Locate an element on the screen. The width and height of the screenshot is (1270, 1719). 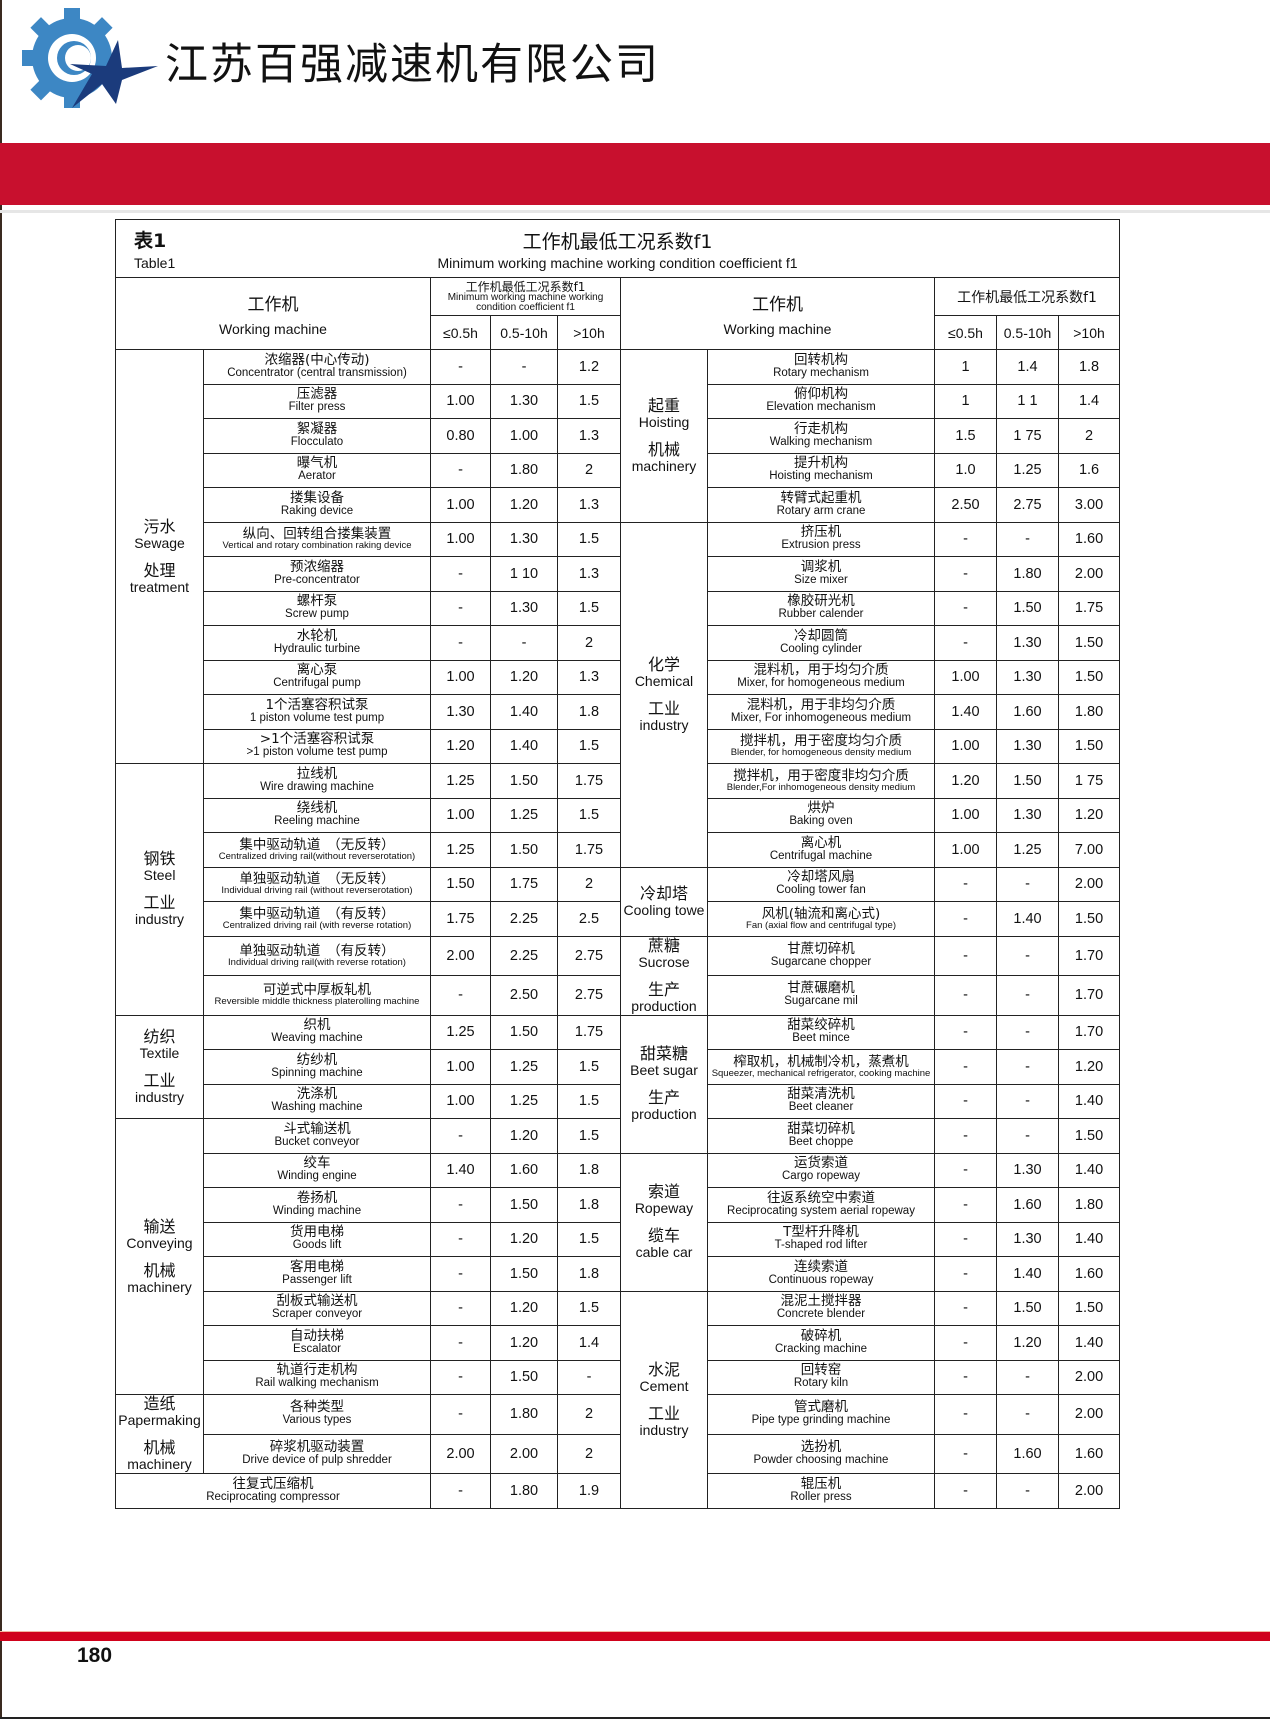
machine-name-en: Cargo ropeway is located at coordinates (821, 1176).